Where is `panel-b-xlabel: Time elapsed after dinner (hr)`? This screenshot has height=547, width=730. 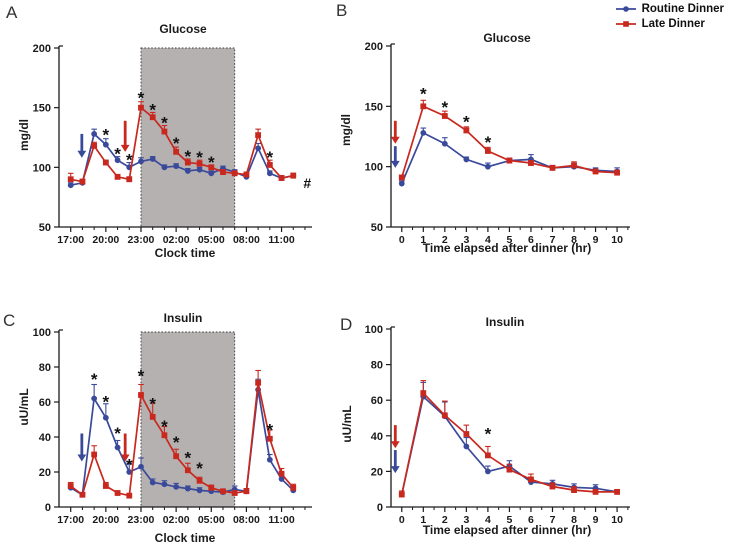
panel-b-xlabel: Time elapsed after dinner (hr) is located at coordinates (507, 248).